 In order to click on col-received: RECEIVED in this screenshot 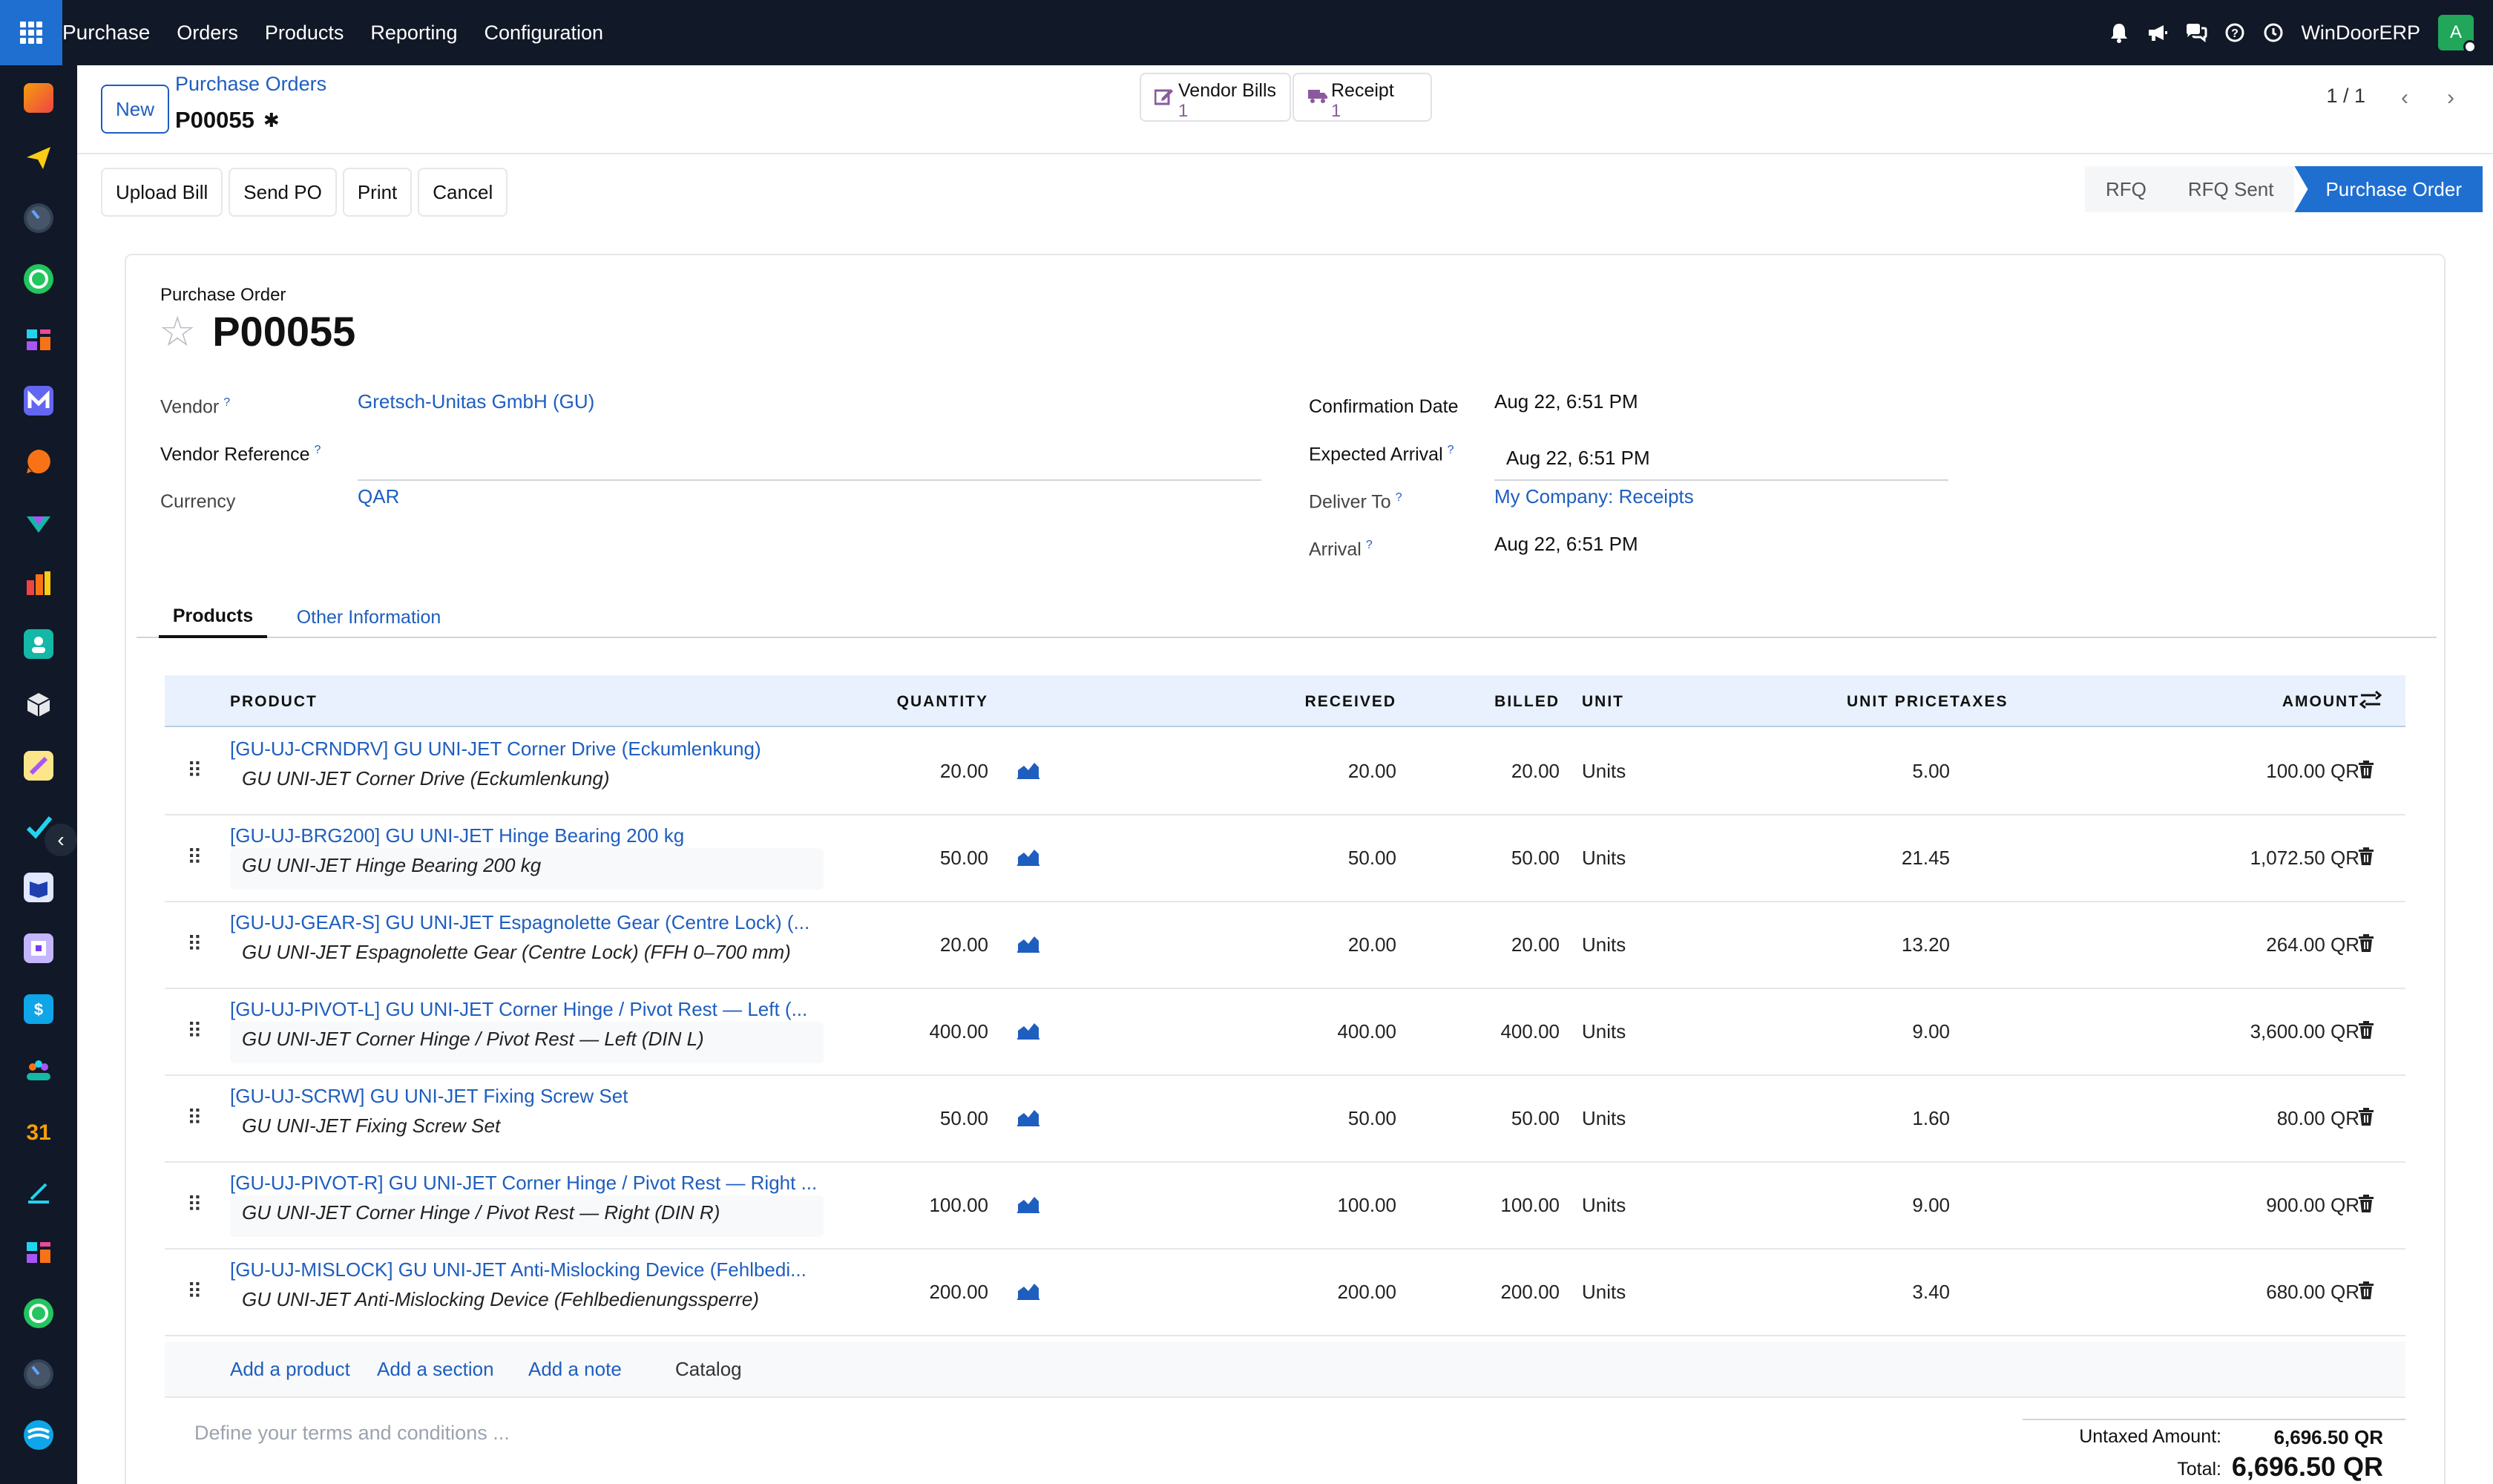, I will do `click(1350, 701)`.